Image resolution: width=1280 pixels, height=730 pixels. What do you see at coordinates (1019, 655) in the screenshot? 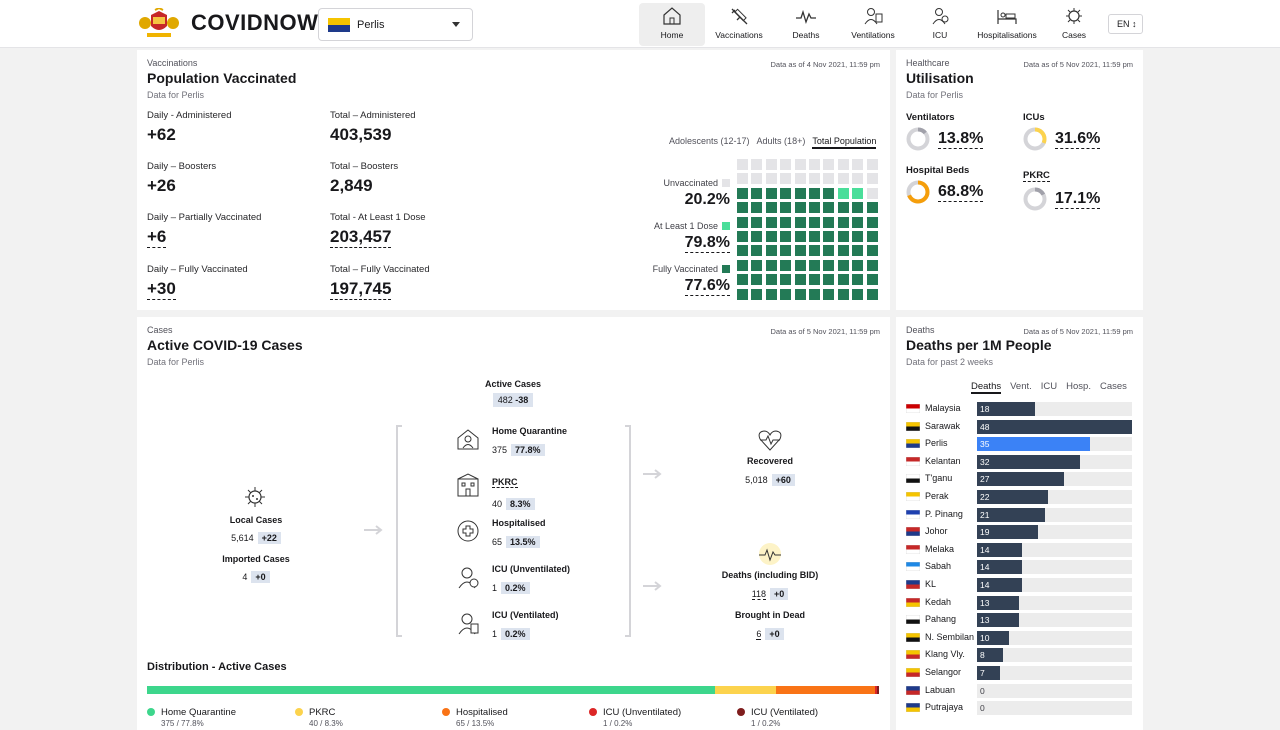
I see `deaths-row: Klang Vly. 8` at bounding box center [1019, 655].